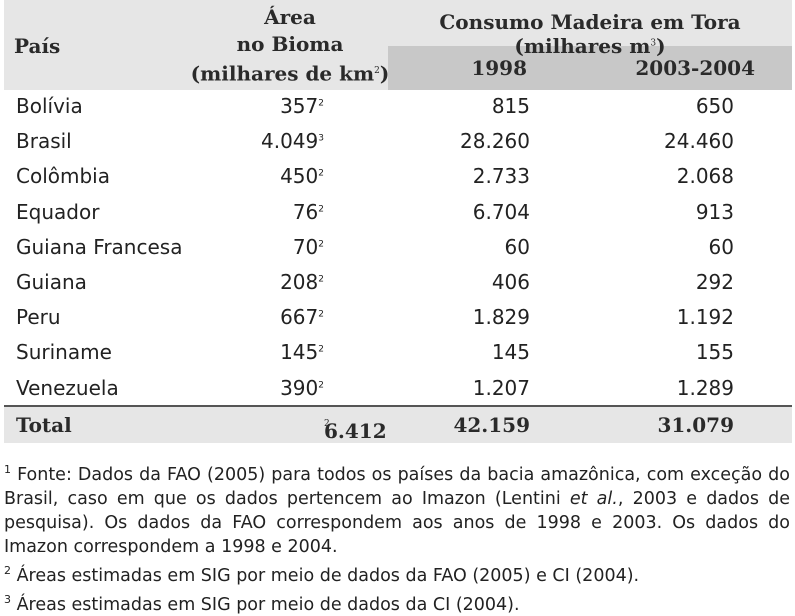 Image resolution: width=795 pixels, height=616 pixels. I want to click on cell-2003-2004: 1.192, so click(705, 317).